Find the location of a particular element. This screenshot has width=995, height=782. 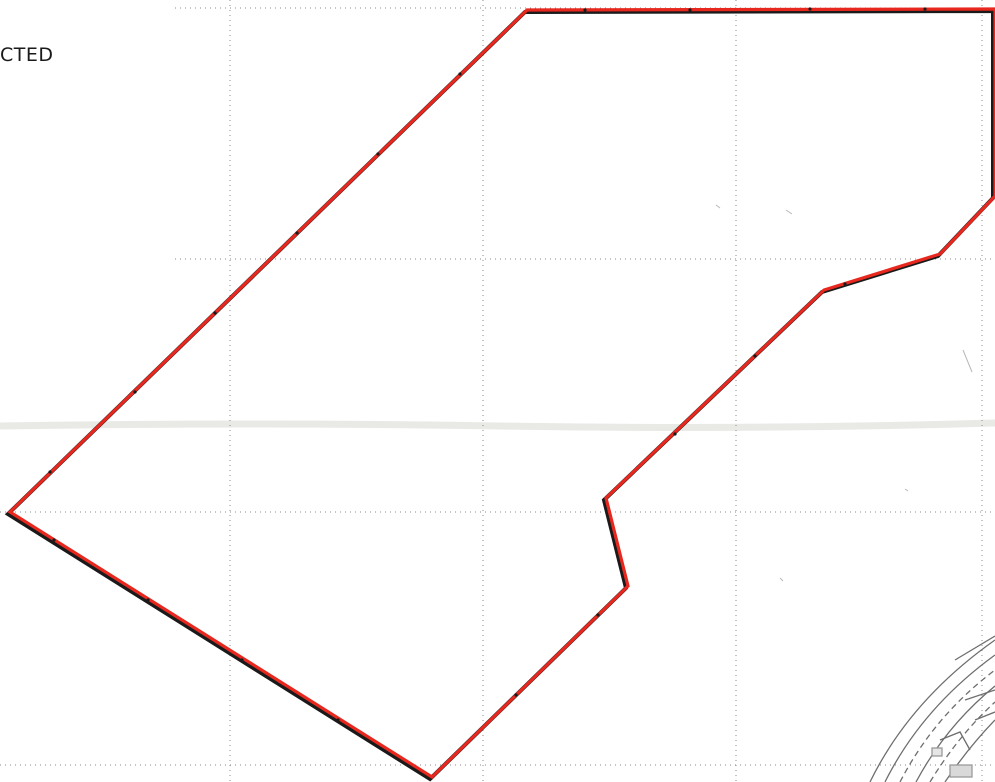

stray-marks is located at coordinates (844, 393).